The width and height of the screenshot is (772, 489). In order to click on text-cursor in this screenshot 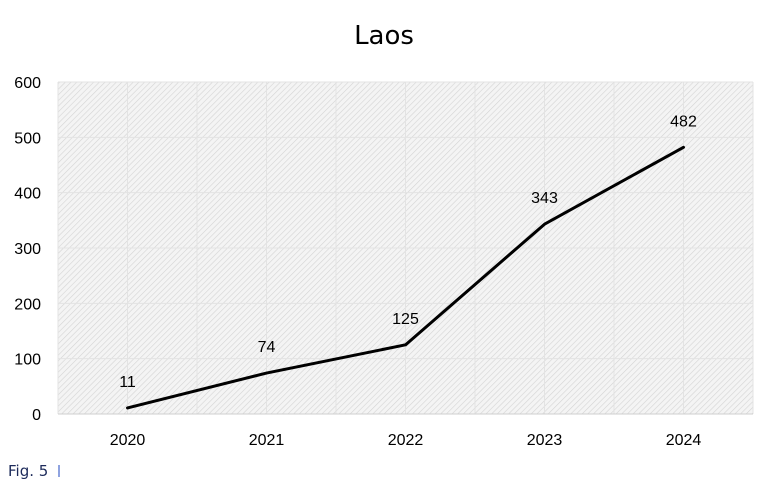, I will do `click(59, 471)`.